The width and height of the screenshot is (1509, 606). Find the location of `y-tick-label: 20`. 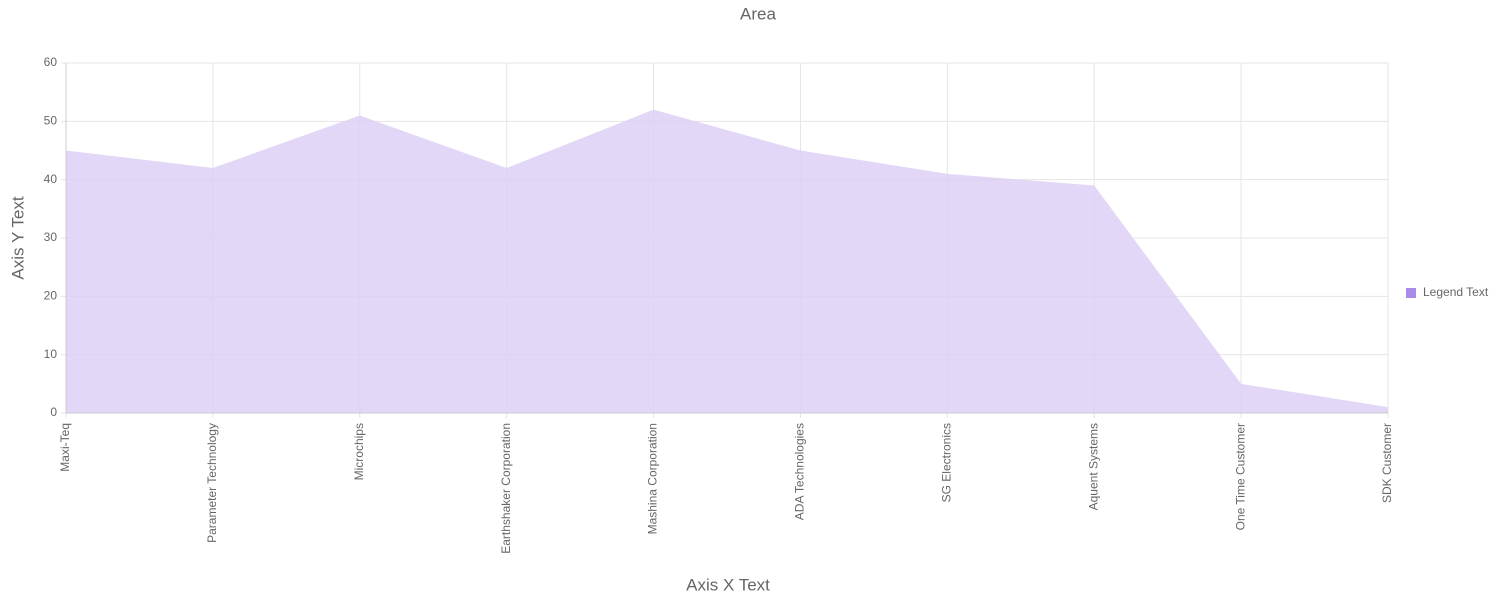

y-tick-label: 20 is located at coordinates (51, 296).